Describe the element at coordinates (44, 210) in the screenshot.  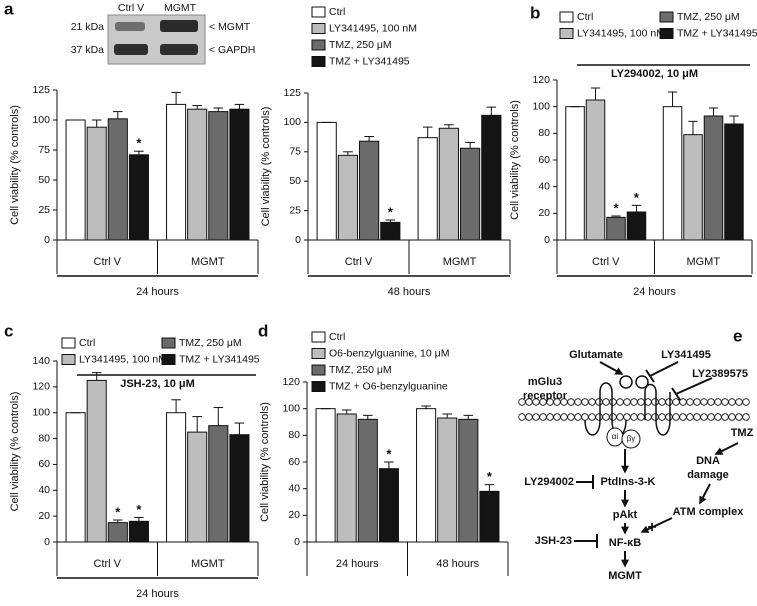
I see `y-tick-label: 25` at that location.